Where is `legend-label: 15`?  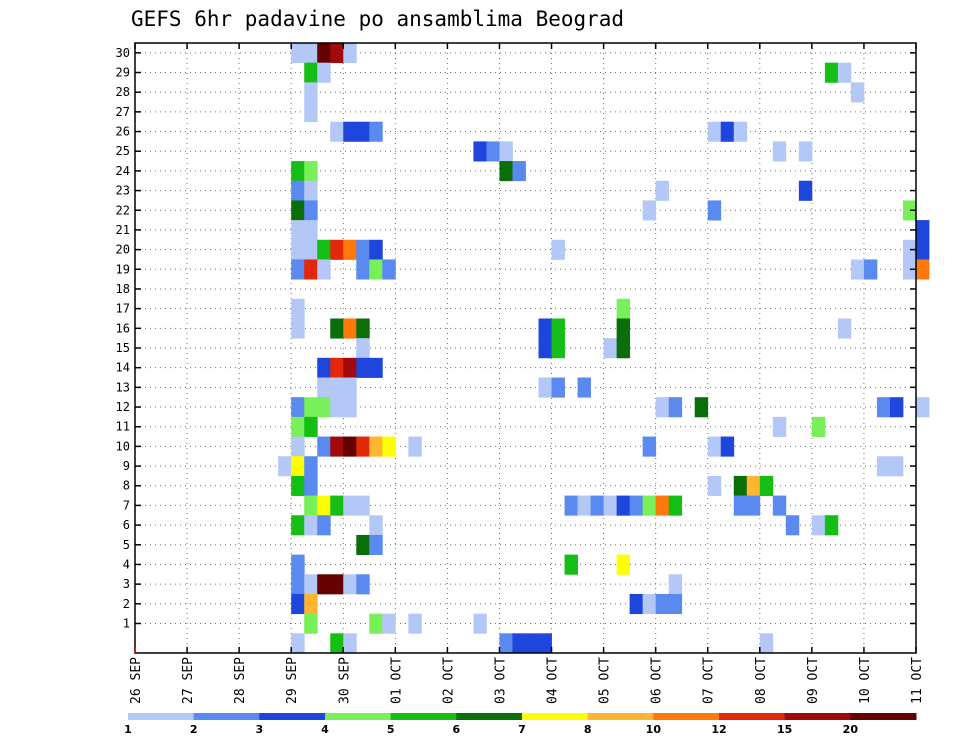 legend-label: 15 is located at coordinates (784, 729).